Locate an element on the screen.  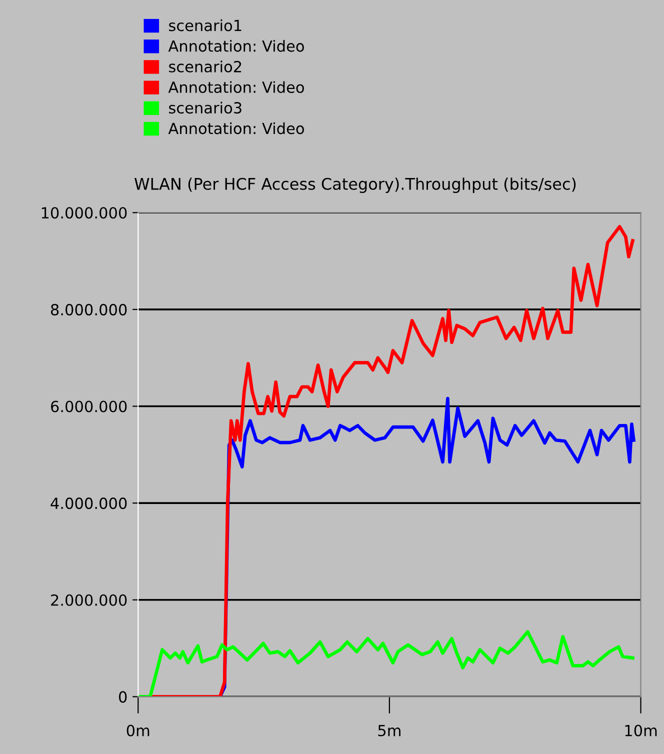
y-tick-label: 8.000.000 is located at coordinates (88, 310).